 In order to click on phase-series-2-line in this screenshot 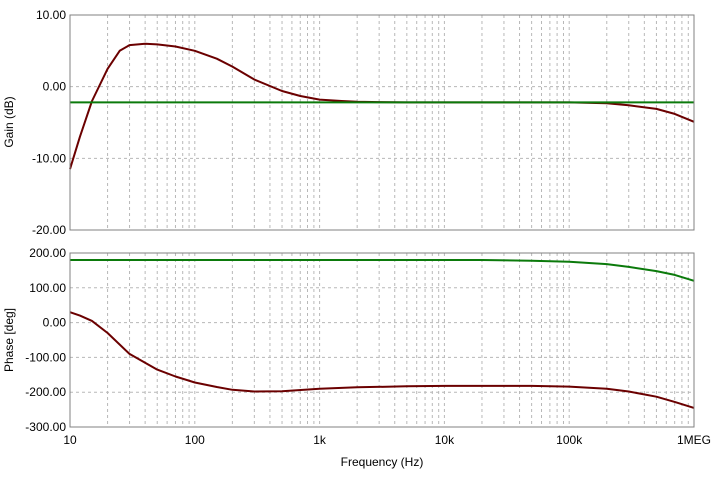, I will do `click(382, 270)`.